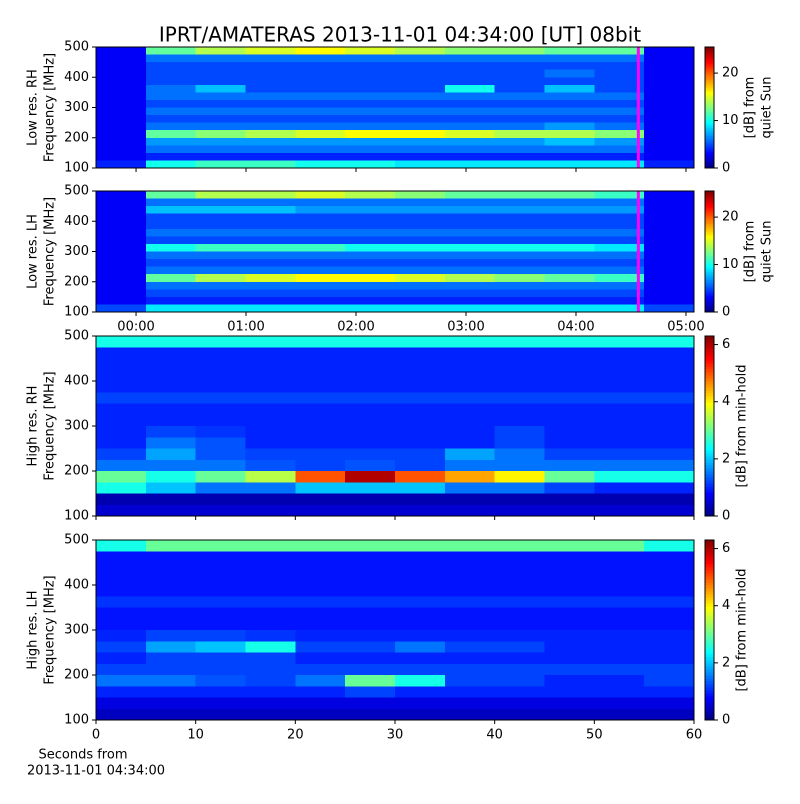 The width and height of the screenshot is (800, 804). Describe the element at coordinates (685, 327) in the screenshot. I see `x-tick-label: 05:00` at that location.